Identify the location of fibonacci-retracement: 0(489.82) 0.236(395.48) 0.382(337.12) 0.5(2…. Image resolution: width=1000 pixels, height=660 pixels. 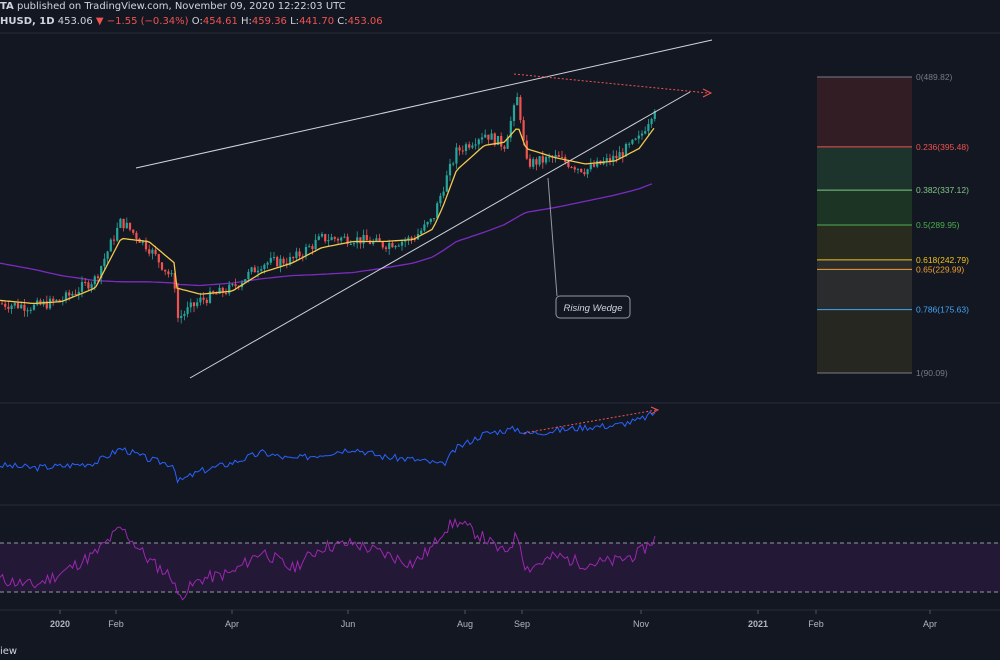
(893, 225).